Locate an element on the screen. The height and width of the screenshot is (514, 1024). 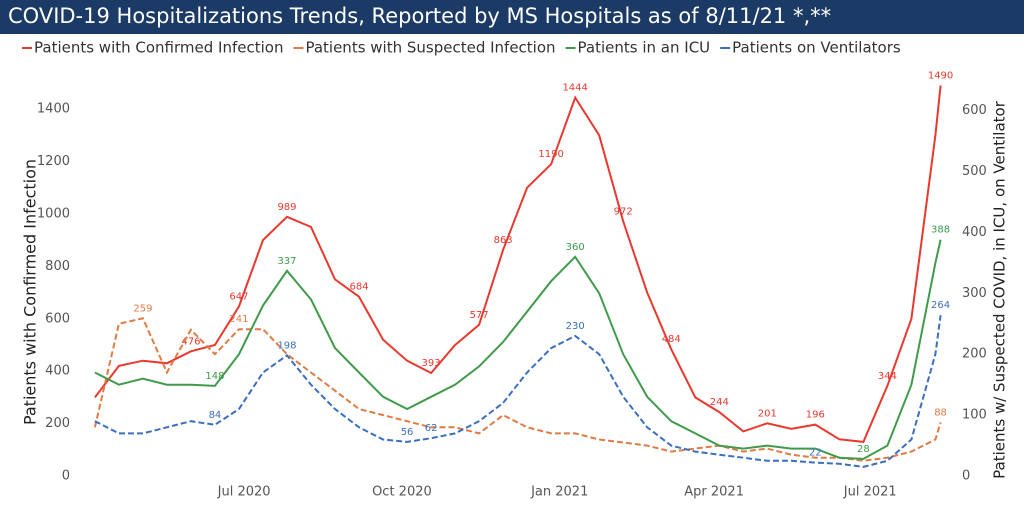
legend-label: Patients with Suspected Infection is located at coordinates (430, 48).